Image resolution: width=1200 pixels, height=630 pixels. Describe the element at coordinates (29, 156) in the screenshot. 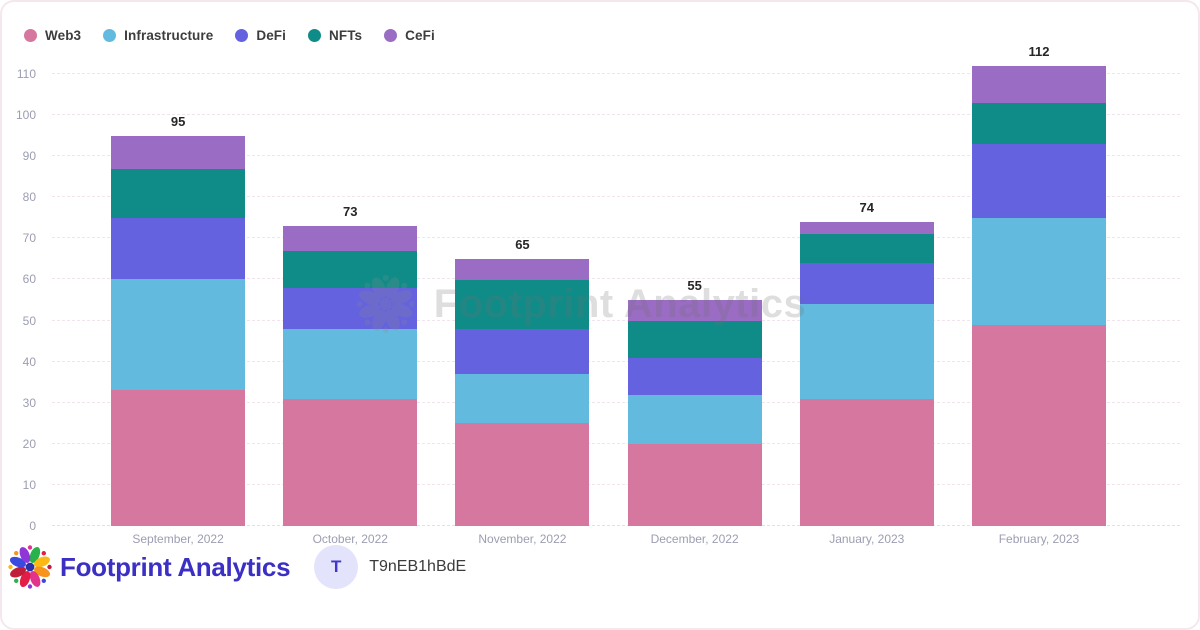

I see `y-tick-label: 90` at that location.